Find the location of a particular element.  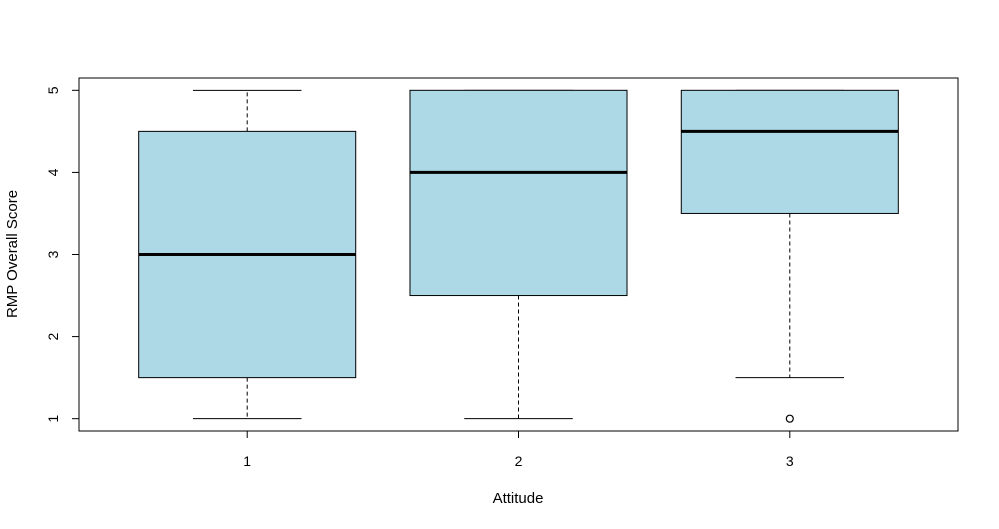

outlier-point is located at coordinates (789, 418).